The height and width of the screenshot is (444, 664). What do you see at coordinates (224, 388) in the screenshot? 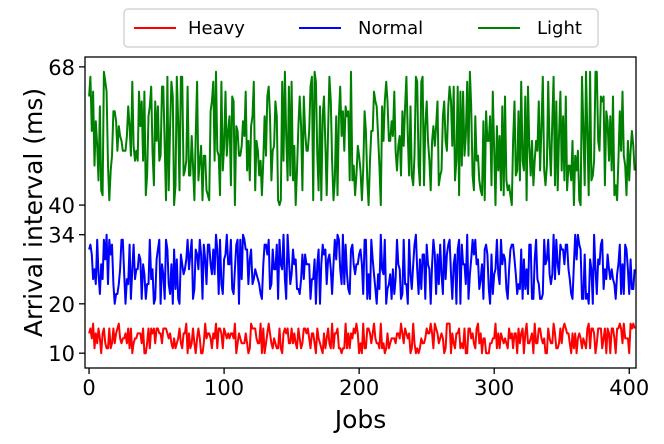
I see `x-tick-label: 100` at bounding box center [224, 388].